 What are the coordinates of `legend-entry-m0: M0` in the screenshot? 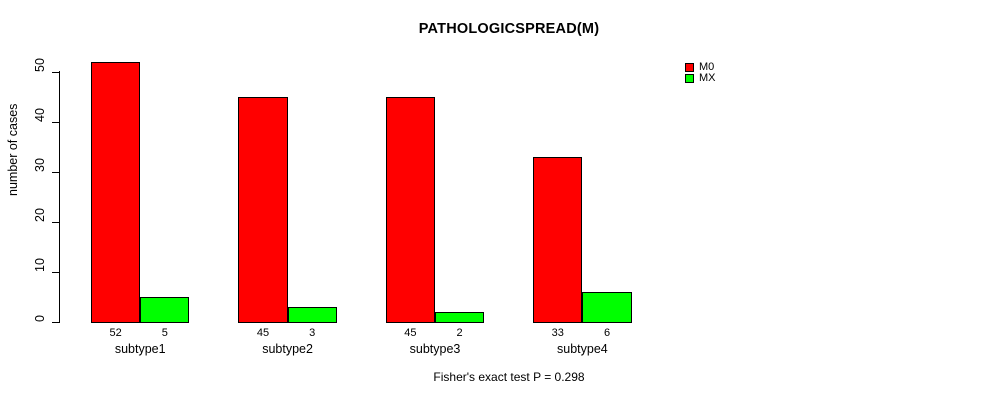 It's located at (700, 67).